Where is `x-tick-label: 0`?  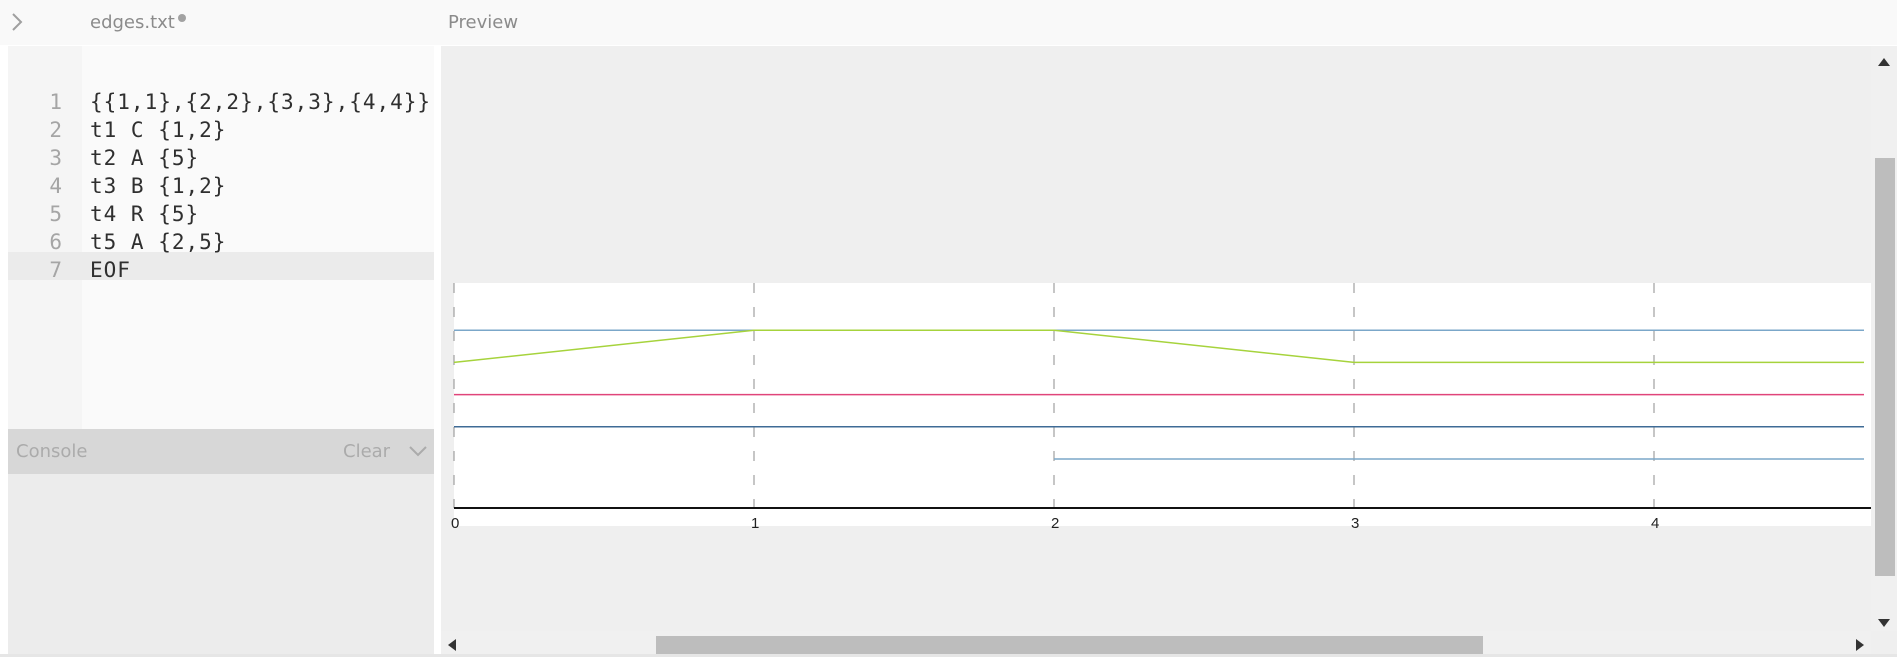
x-tick-label: 0 is located at coordinates (455, 523).